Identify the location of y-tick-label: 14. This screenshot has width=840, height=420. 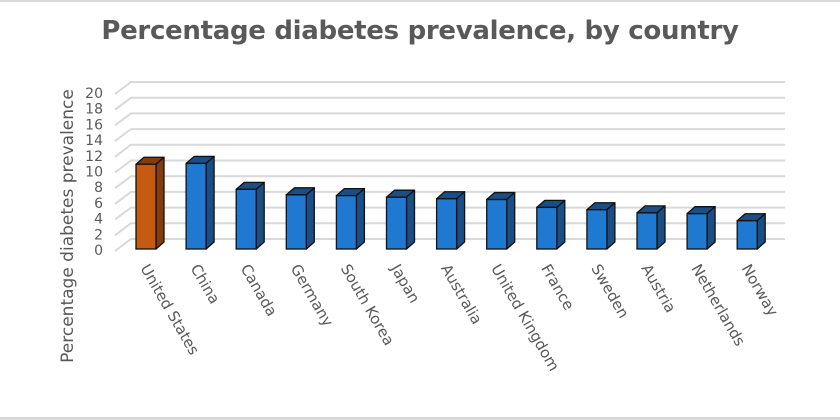
(94, 141).